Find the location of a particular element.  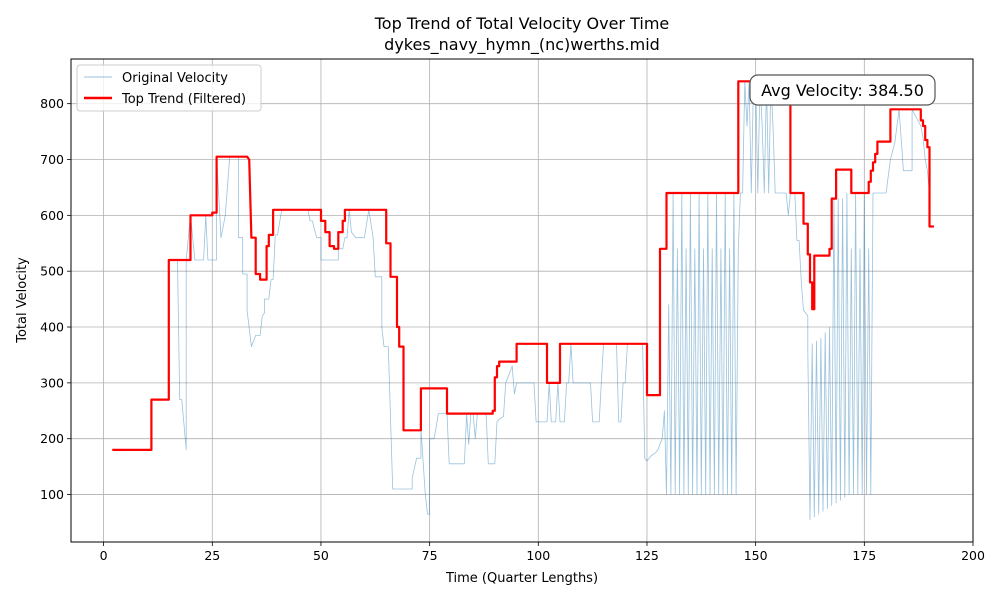

chart-subtitle: dykes_navy_hymn_(nc)werths.mid is located at coordinates (522, 45).